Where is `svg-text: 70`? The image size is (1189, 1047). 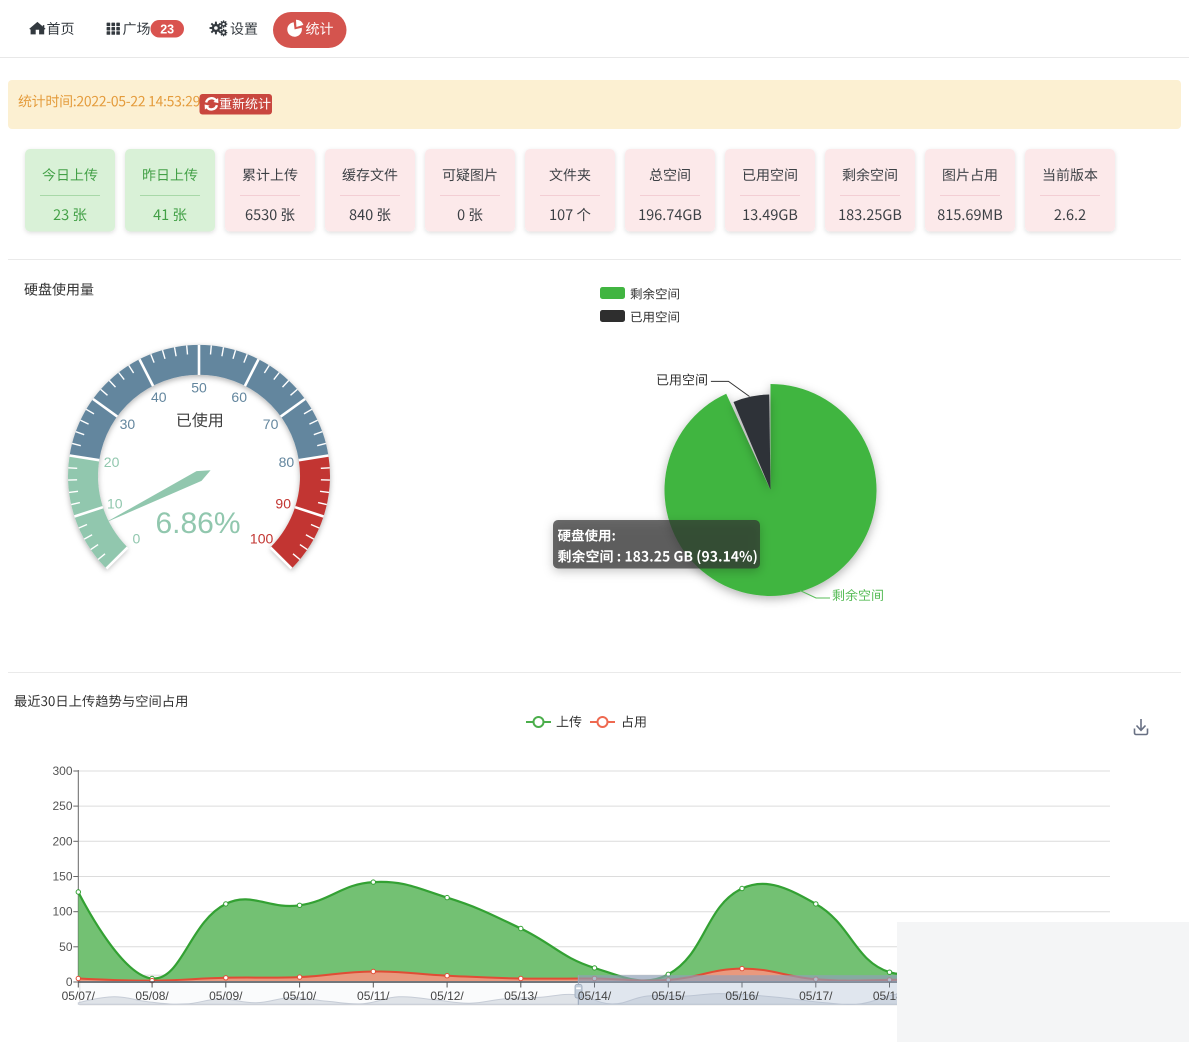
svg-text: 70 is located at coordinates (271, 424).